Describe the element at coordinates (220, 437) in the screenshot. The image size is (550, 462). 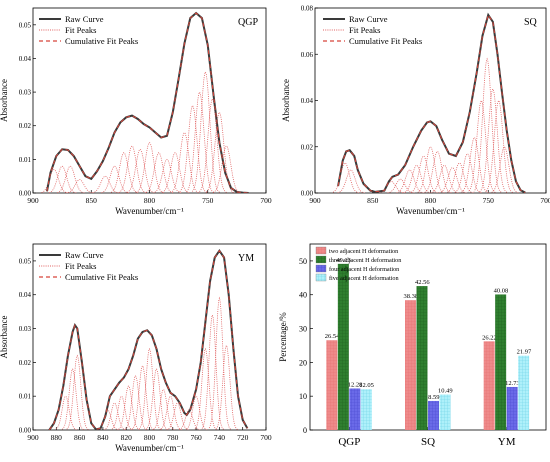
I see `x-tick-label: 740` at that location.